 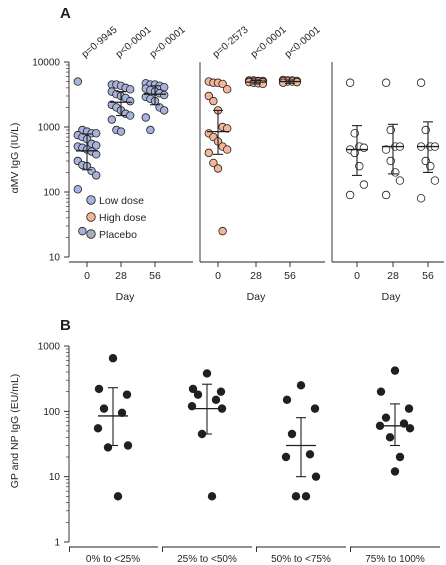 What do you see at coordinates (283, 82) in the screenshot?
I see `panel-a-high-dose-day-56-point` at bounding box center [283, 82].